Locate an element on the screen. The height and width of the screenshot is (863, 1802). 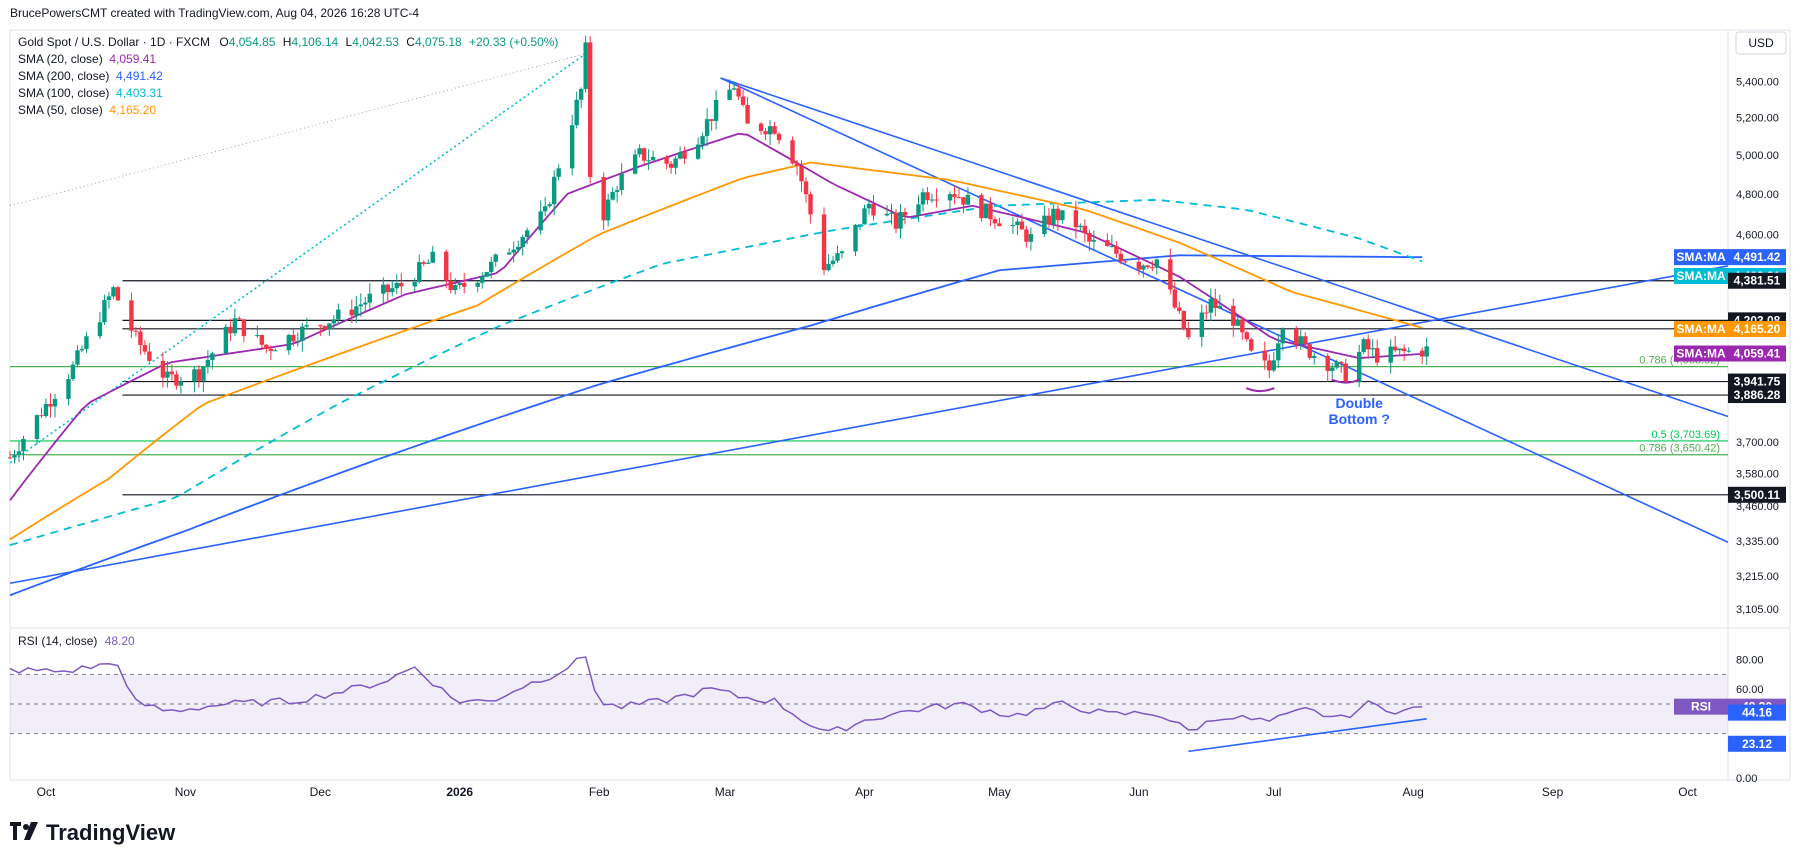
rsi-legend: RSI (14, close) 48.20 is located at coordinates (76, 641).